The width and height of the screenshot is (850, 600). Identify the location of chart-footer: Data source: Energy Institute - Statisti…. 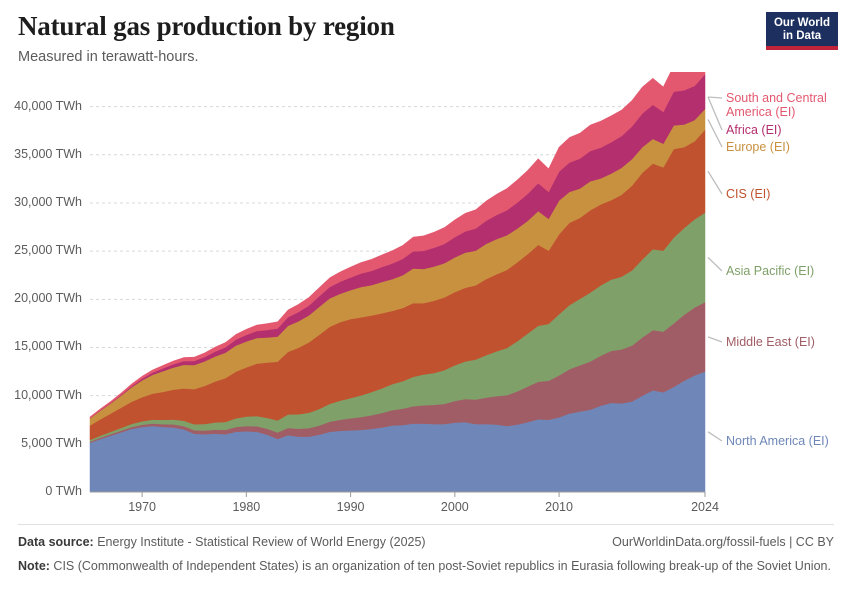
(426, 549).